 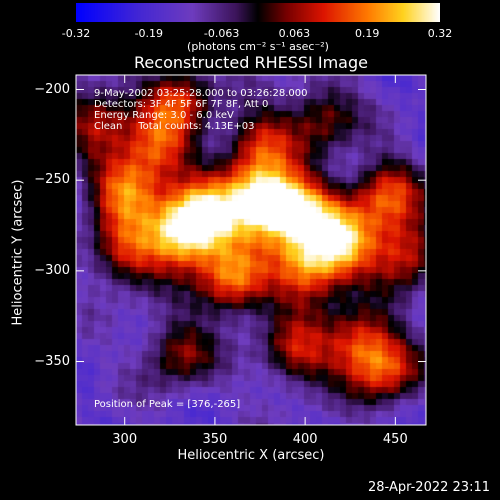 I want to click on colorbar-tick-label: -0.063, so click(x=221, y=33).